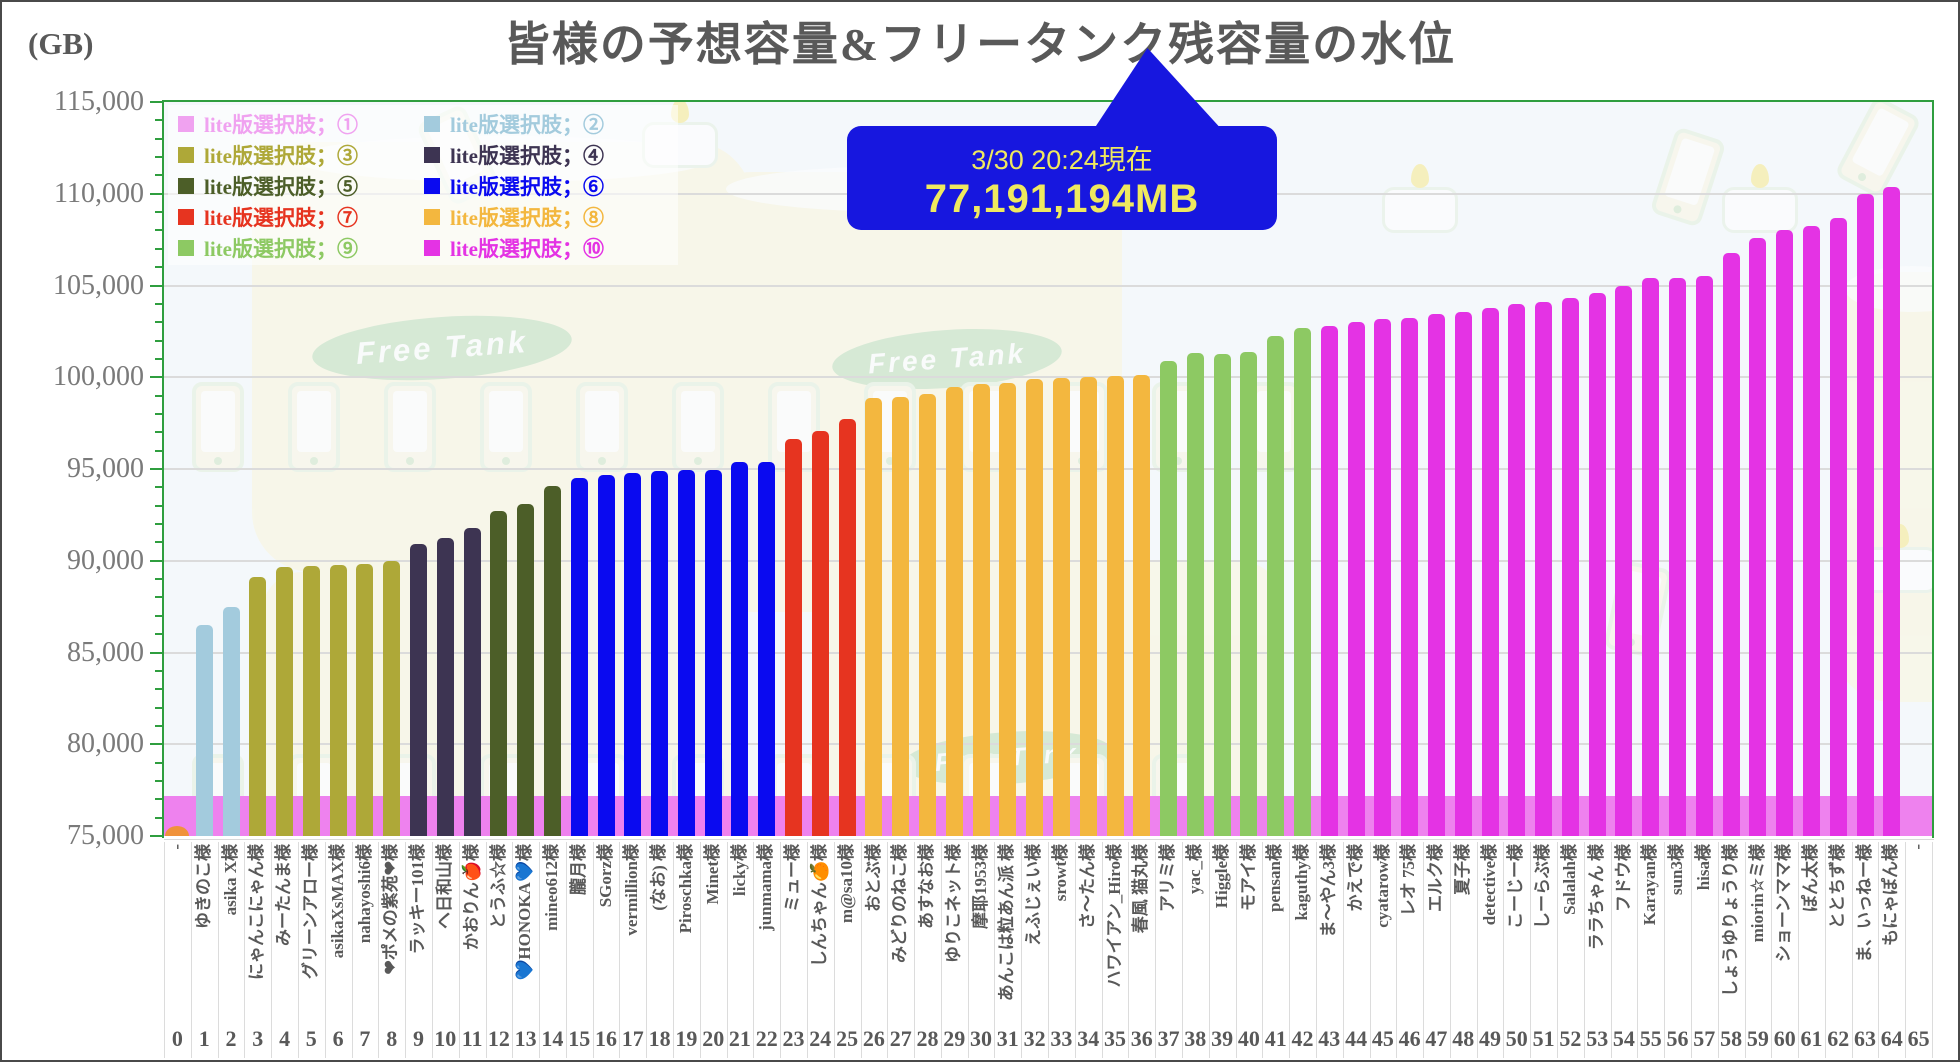  I want to click on x-category-label-text: 春風 猫丸様, so click(1141, 889).